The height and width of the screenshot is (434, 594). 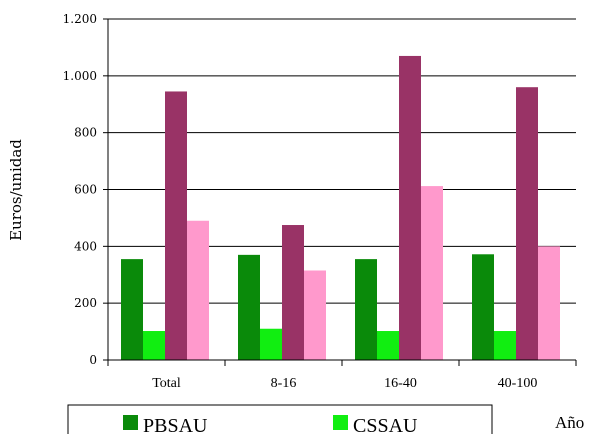 What do you see at coordinates (16, 190) in the screenshot?
I see `y-axis-label: Euros/unidad` at bounding box center [16, 190].